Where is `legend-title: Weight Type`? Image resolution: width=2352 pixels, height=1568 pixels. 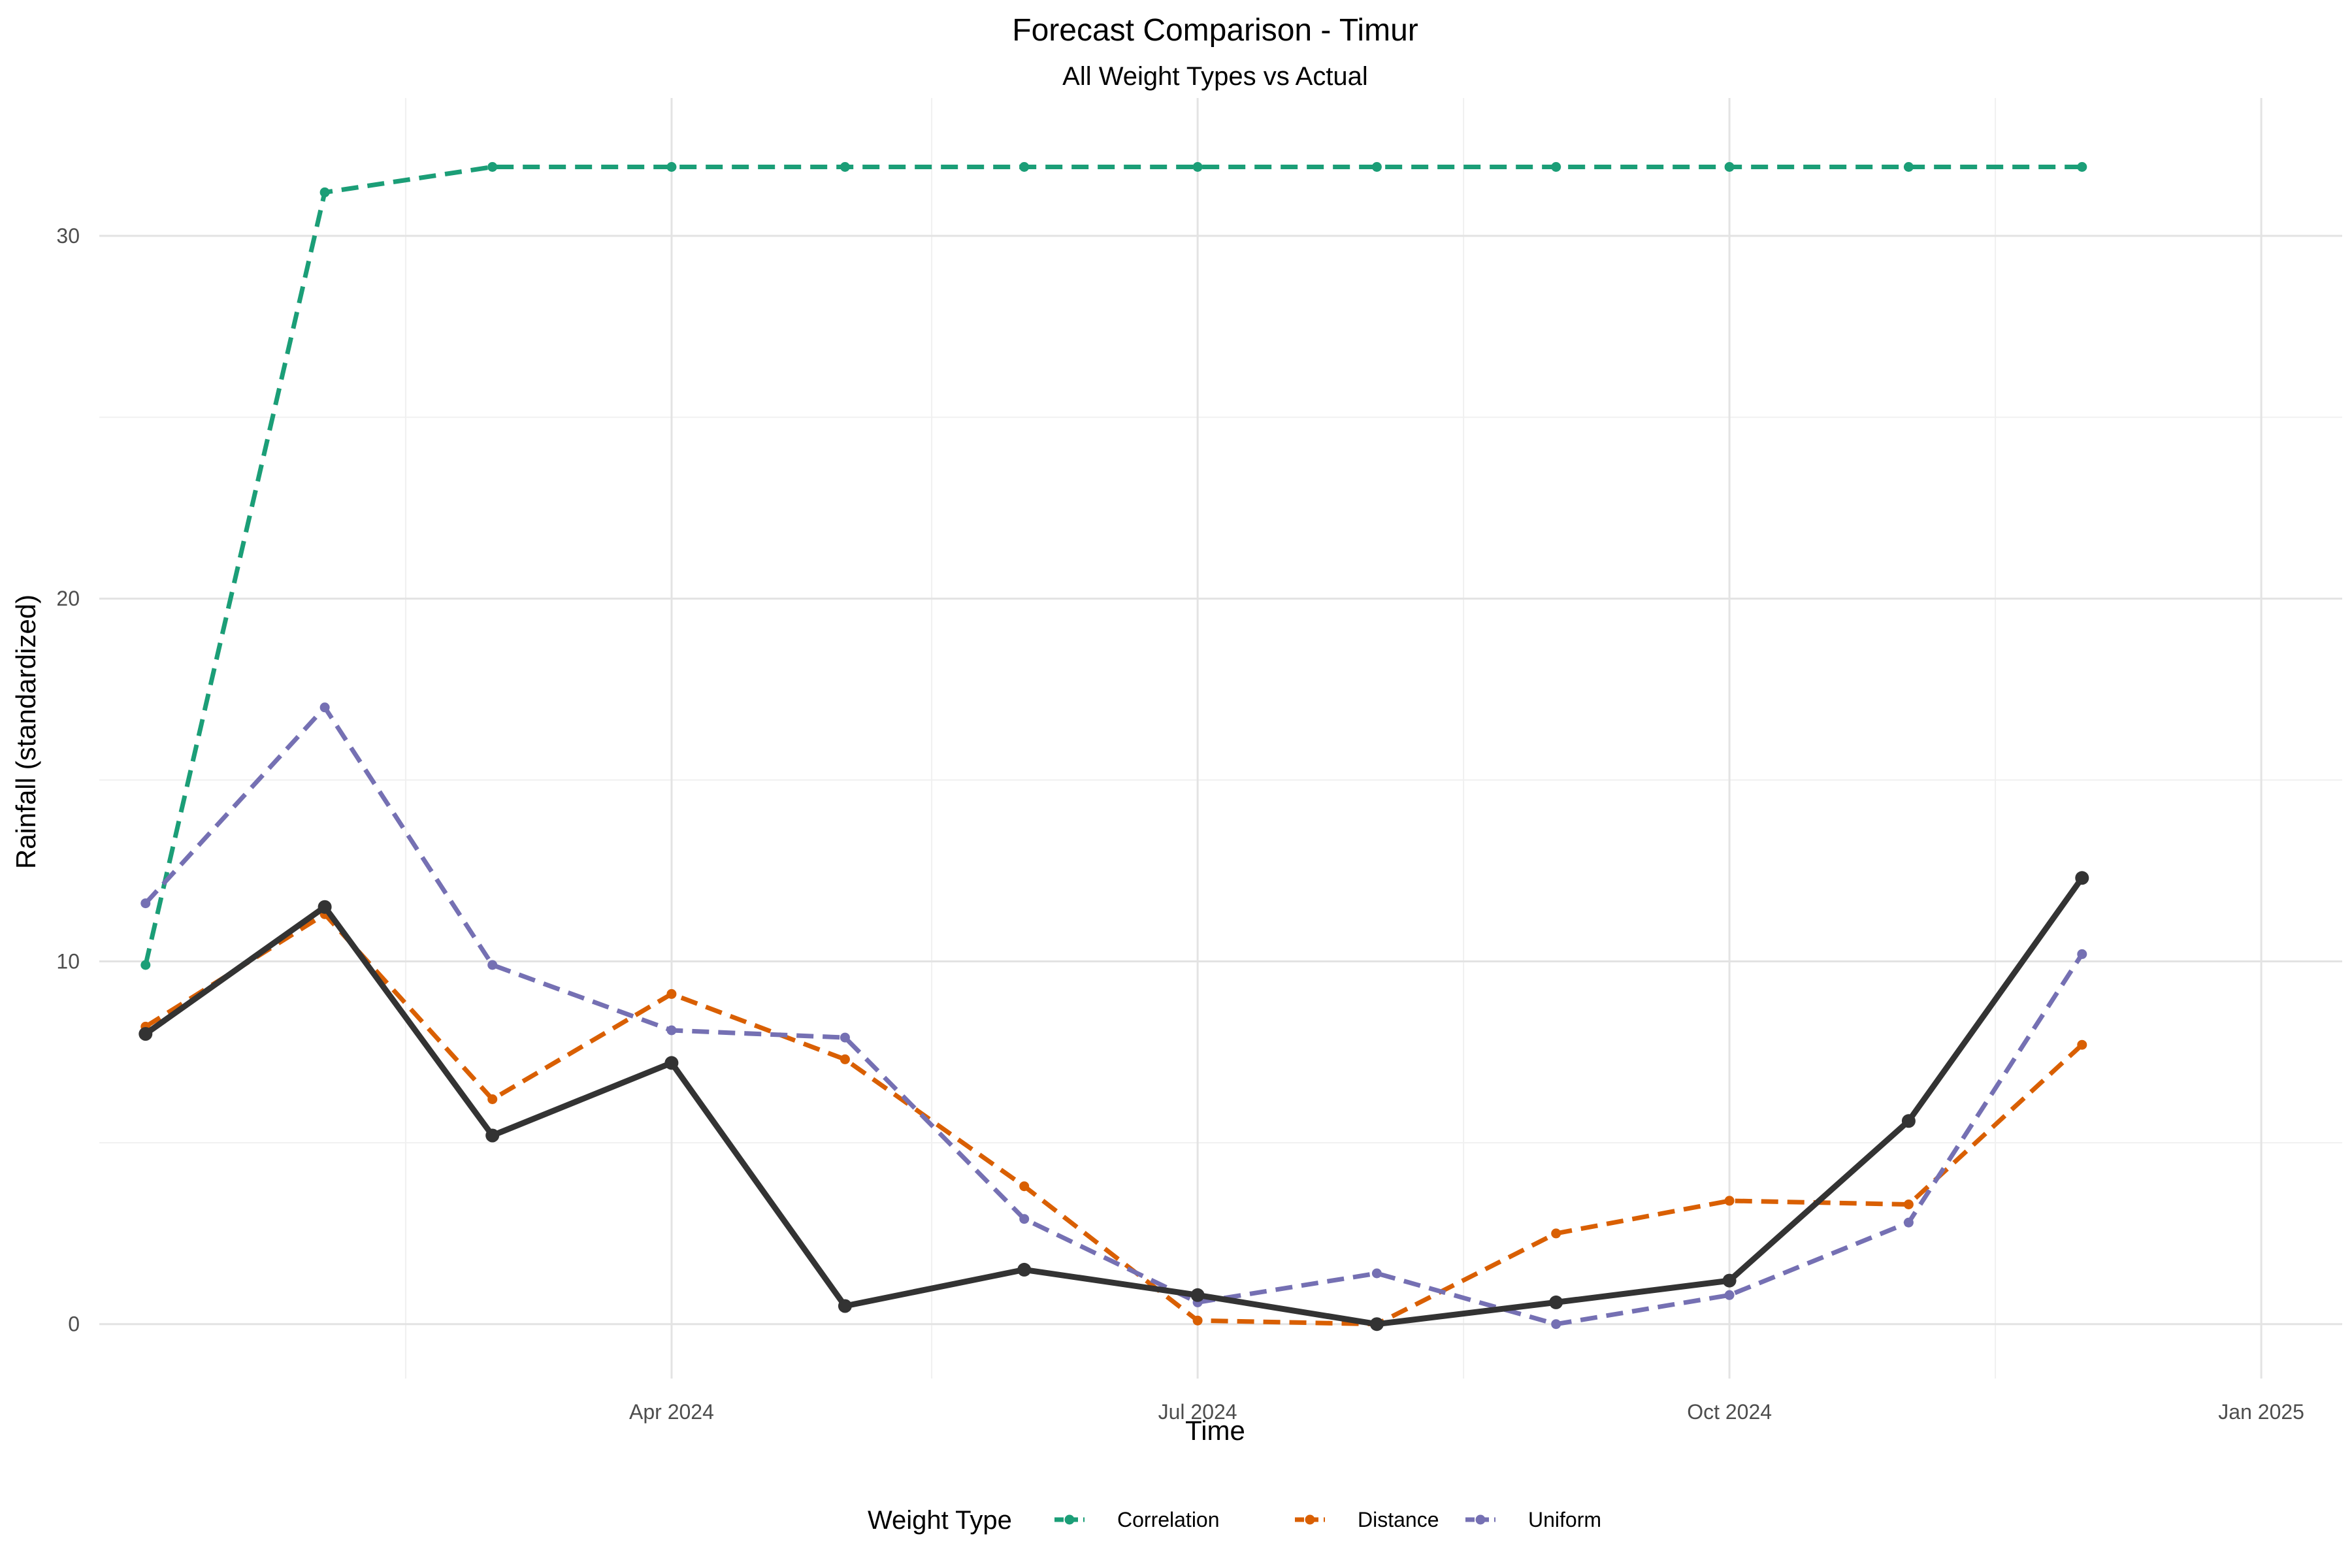
legend-title: Weight Type is located at coordinates (940, 1520).